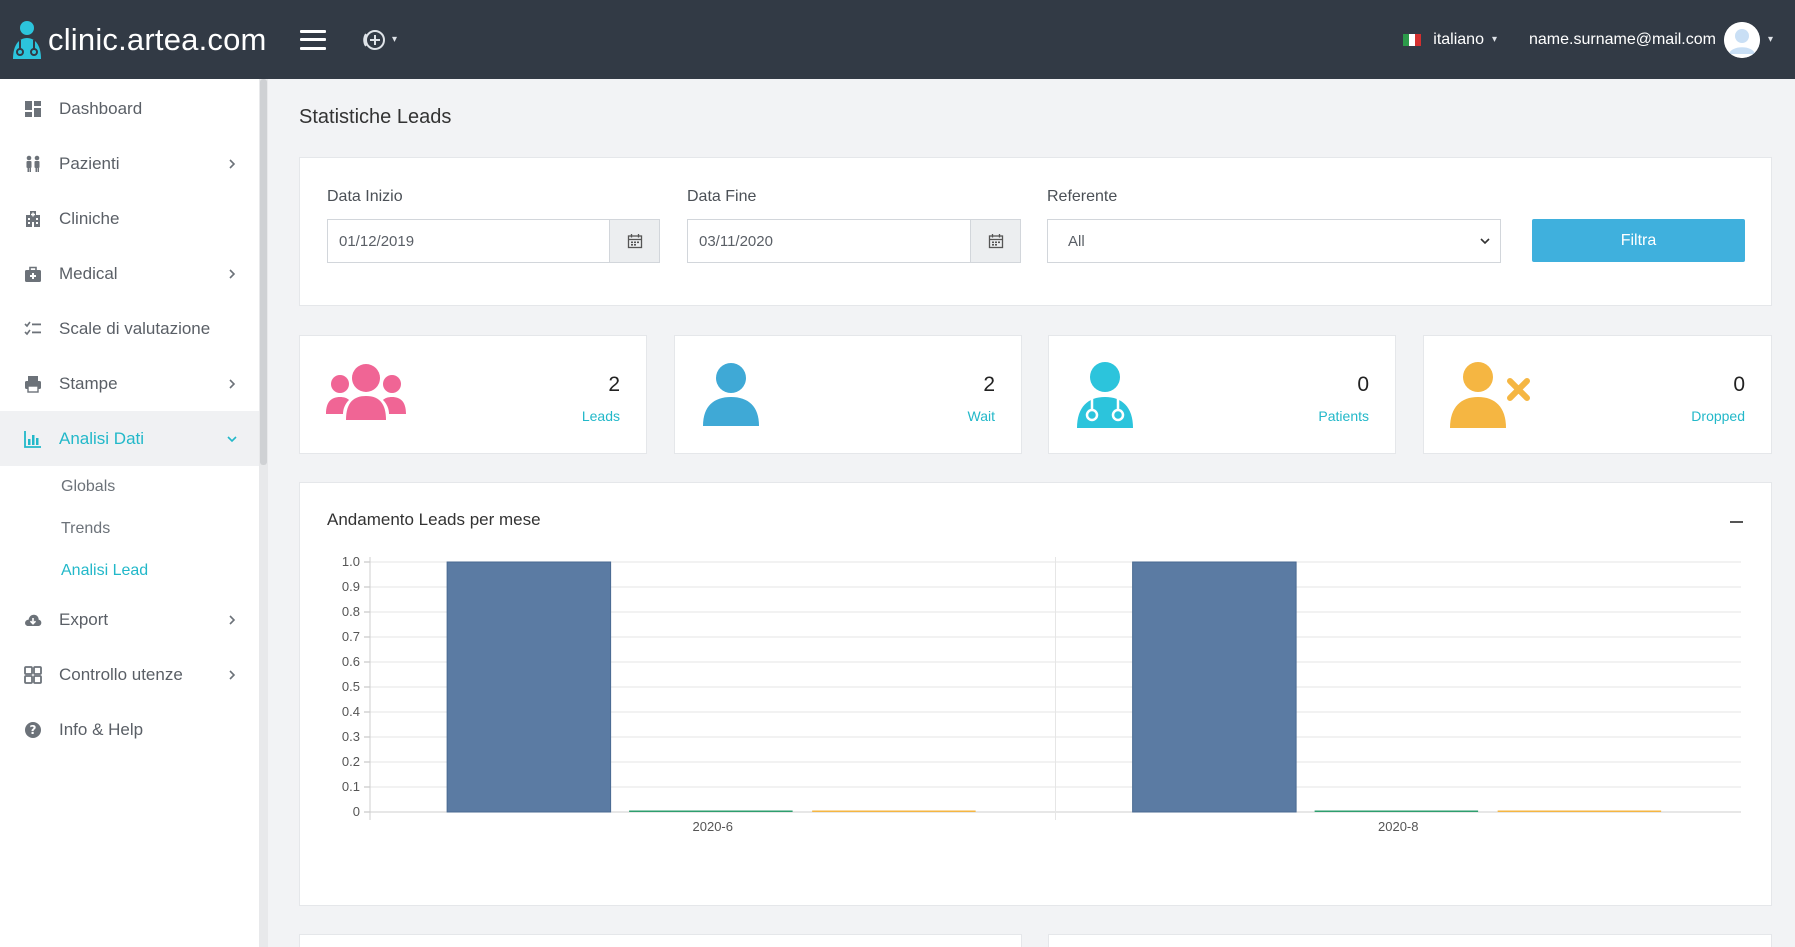  I want to click on cloud-download-icon, so click(33, 620).